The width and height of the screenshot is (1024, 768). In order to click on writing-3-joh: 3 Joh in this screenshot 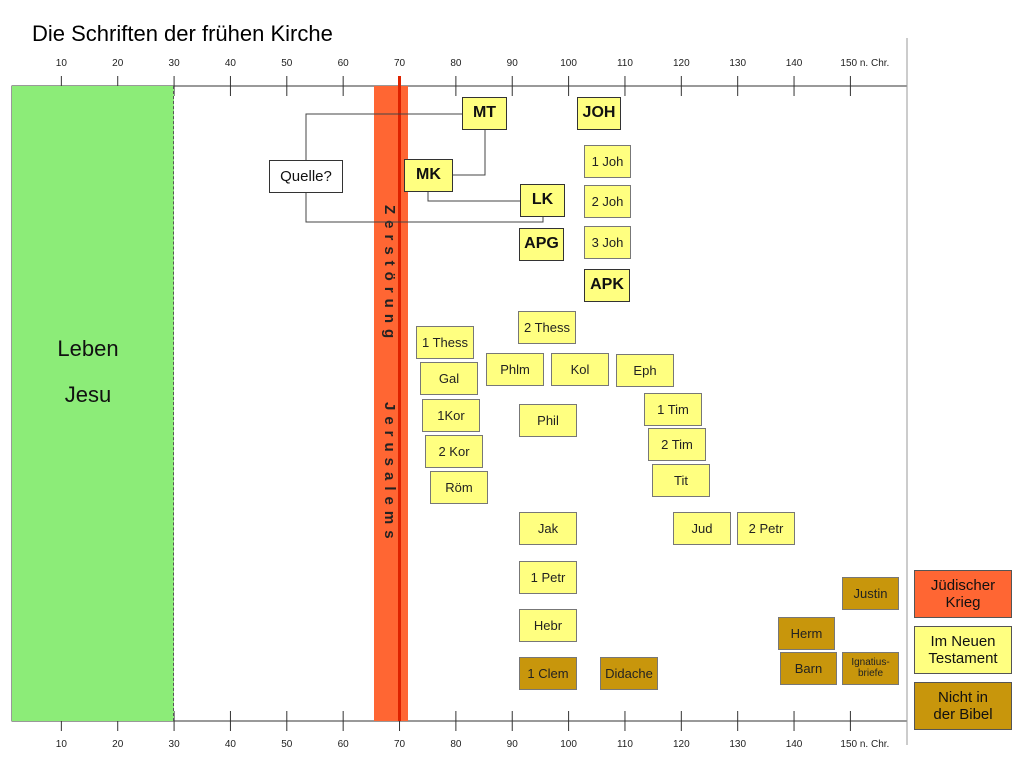, I will do `click(607, 242)`.